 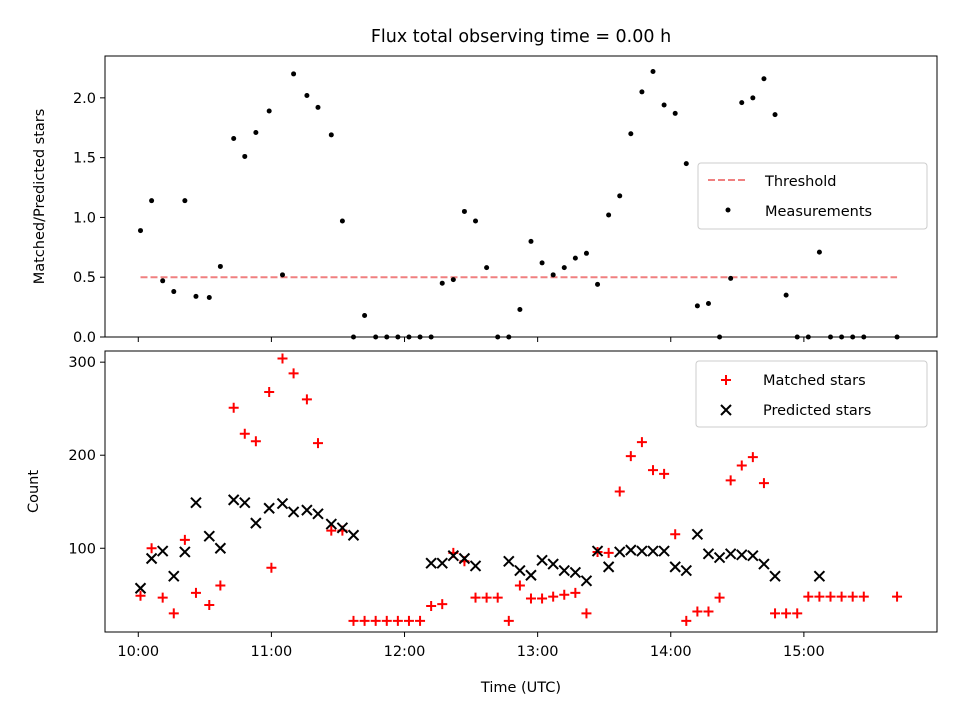 I want to click on y-tick-label: 200, so click(x=82, y=456).